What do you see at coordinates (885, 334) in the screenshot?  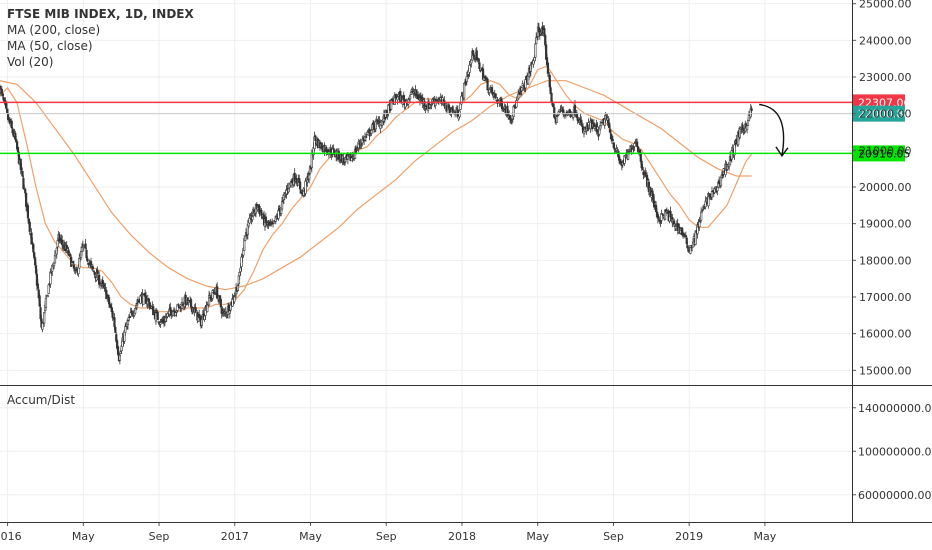 I see `price-tick-label: 16000.00` at bounding box center [885, 334].